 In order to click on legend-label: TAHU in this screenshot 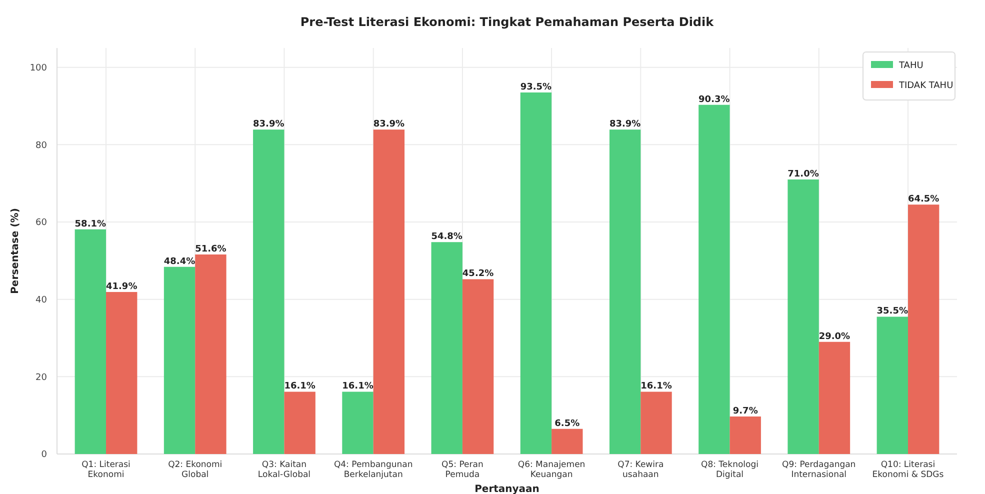, I will do `click(911, 66)`.